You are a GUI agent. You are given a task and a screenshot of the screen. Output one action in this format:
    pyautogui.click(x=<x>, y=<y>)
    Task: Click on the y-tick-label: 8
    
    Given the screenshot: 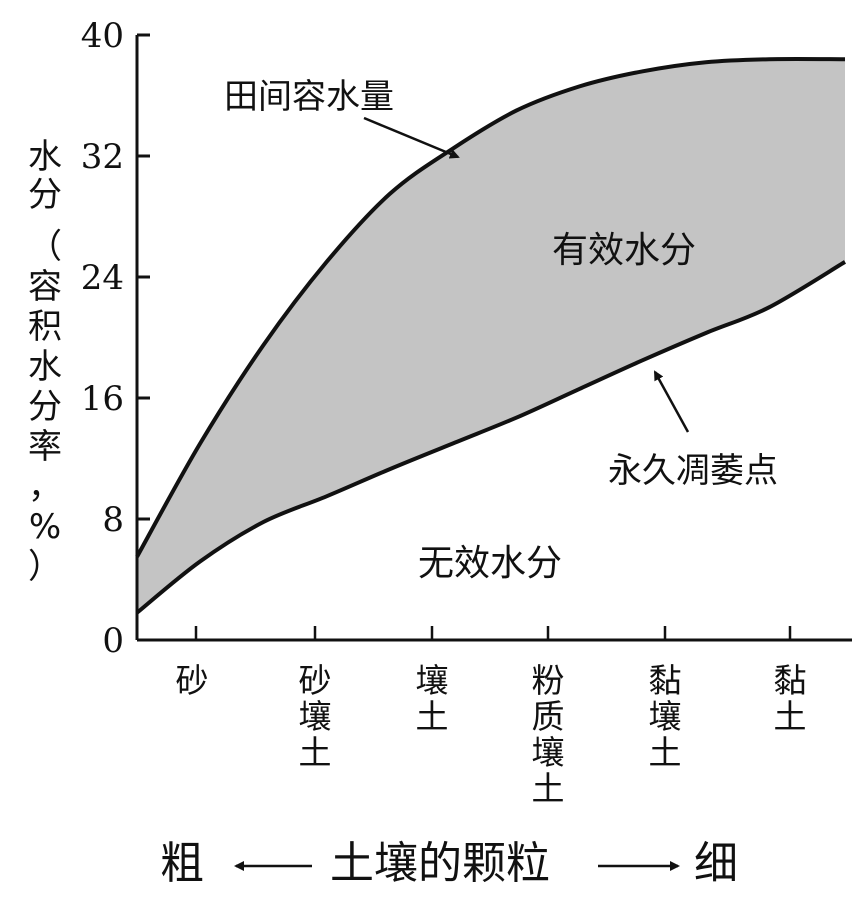 What is the action you would take?
    pyautogui.click(x=113, y=520)
    